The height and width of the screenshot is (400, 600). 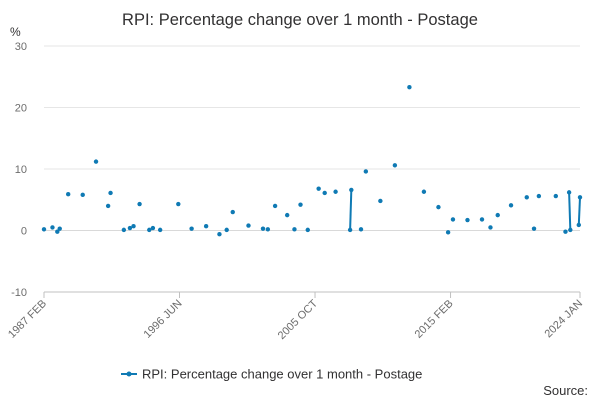 I want to click on y-tick-labels: -10 0 10 20 30, so click(x=19, y=170).